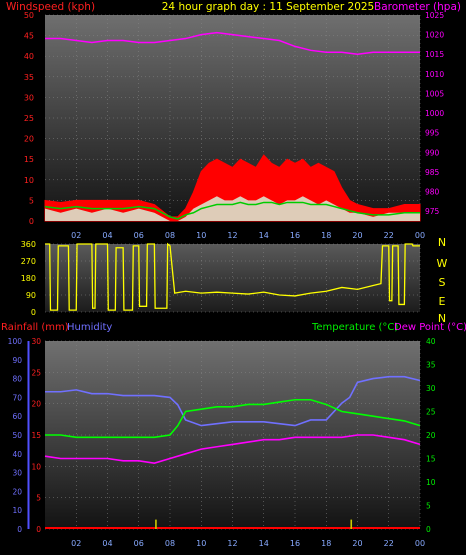 The image size is (466, 555). Describe the element at coordinates (232, 235) in the screenshot. I see `wind-time-tick-label: 12` at that location.